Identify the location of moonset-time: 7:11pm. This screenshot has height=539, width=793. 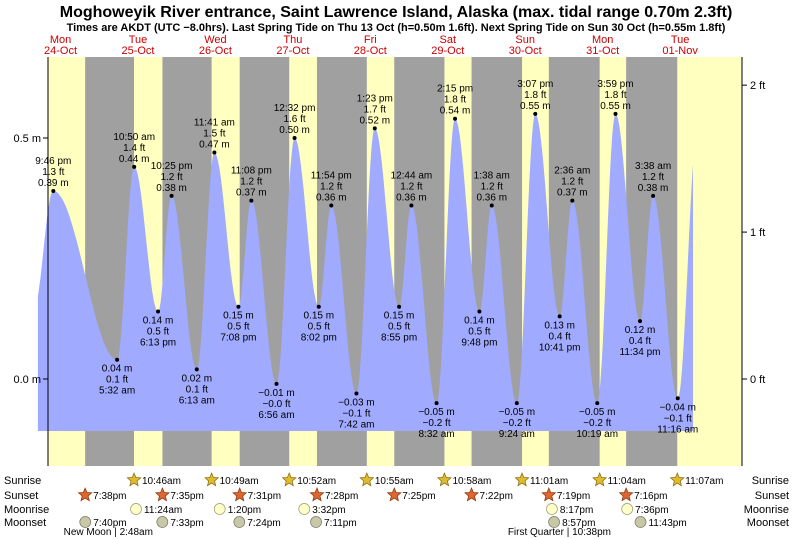
(340, 523).